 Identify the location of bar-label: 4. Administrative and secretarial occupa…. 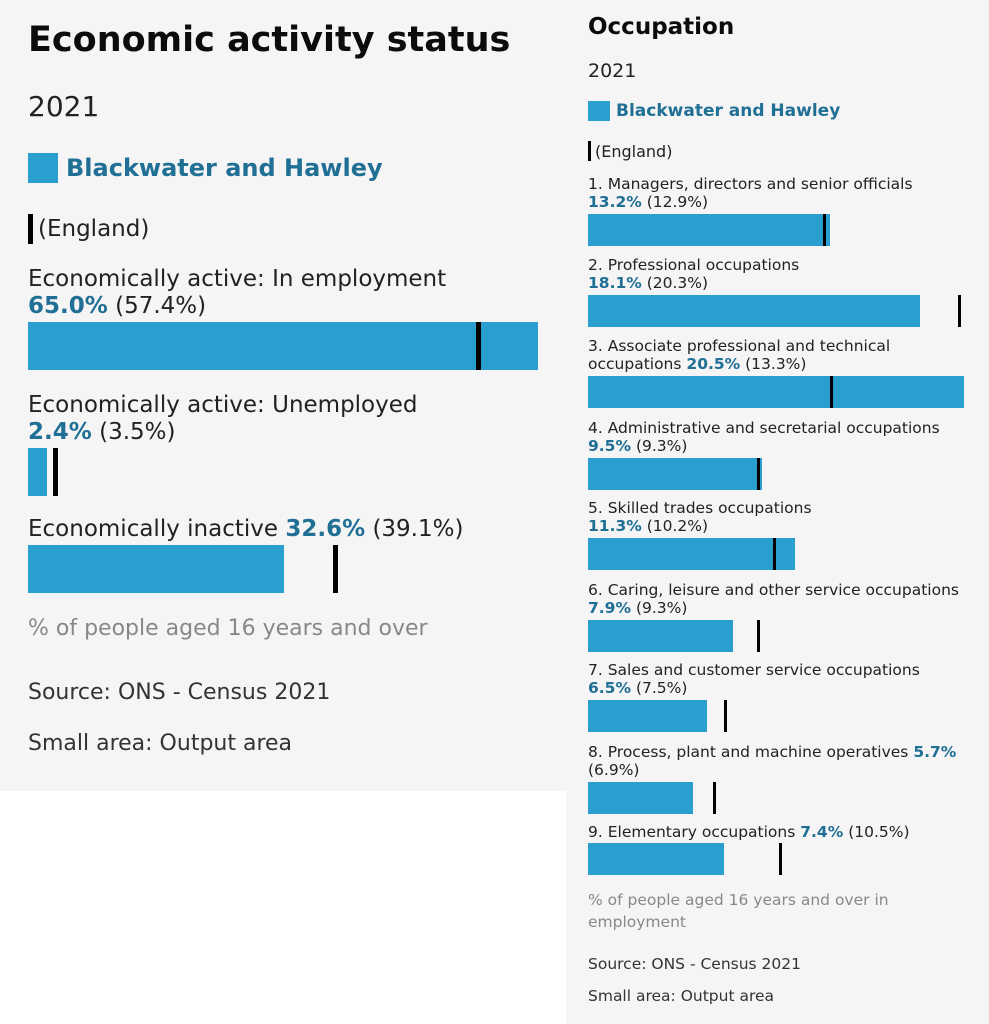
(777, 437).